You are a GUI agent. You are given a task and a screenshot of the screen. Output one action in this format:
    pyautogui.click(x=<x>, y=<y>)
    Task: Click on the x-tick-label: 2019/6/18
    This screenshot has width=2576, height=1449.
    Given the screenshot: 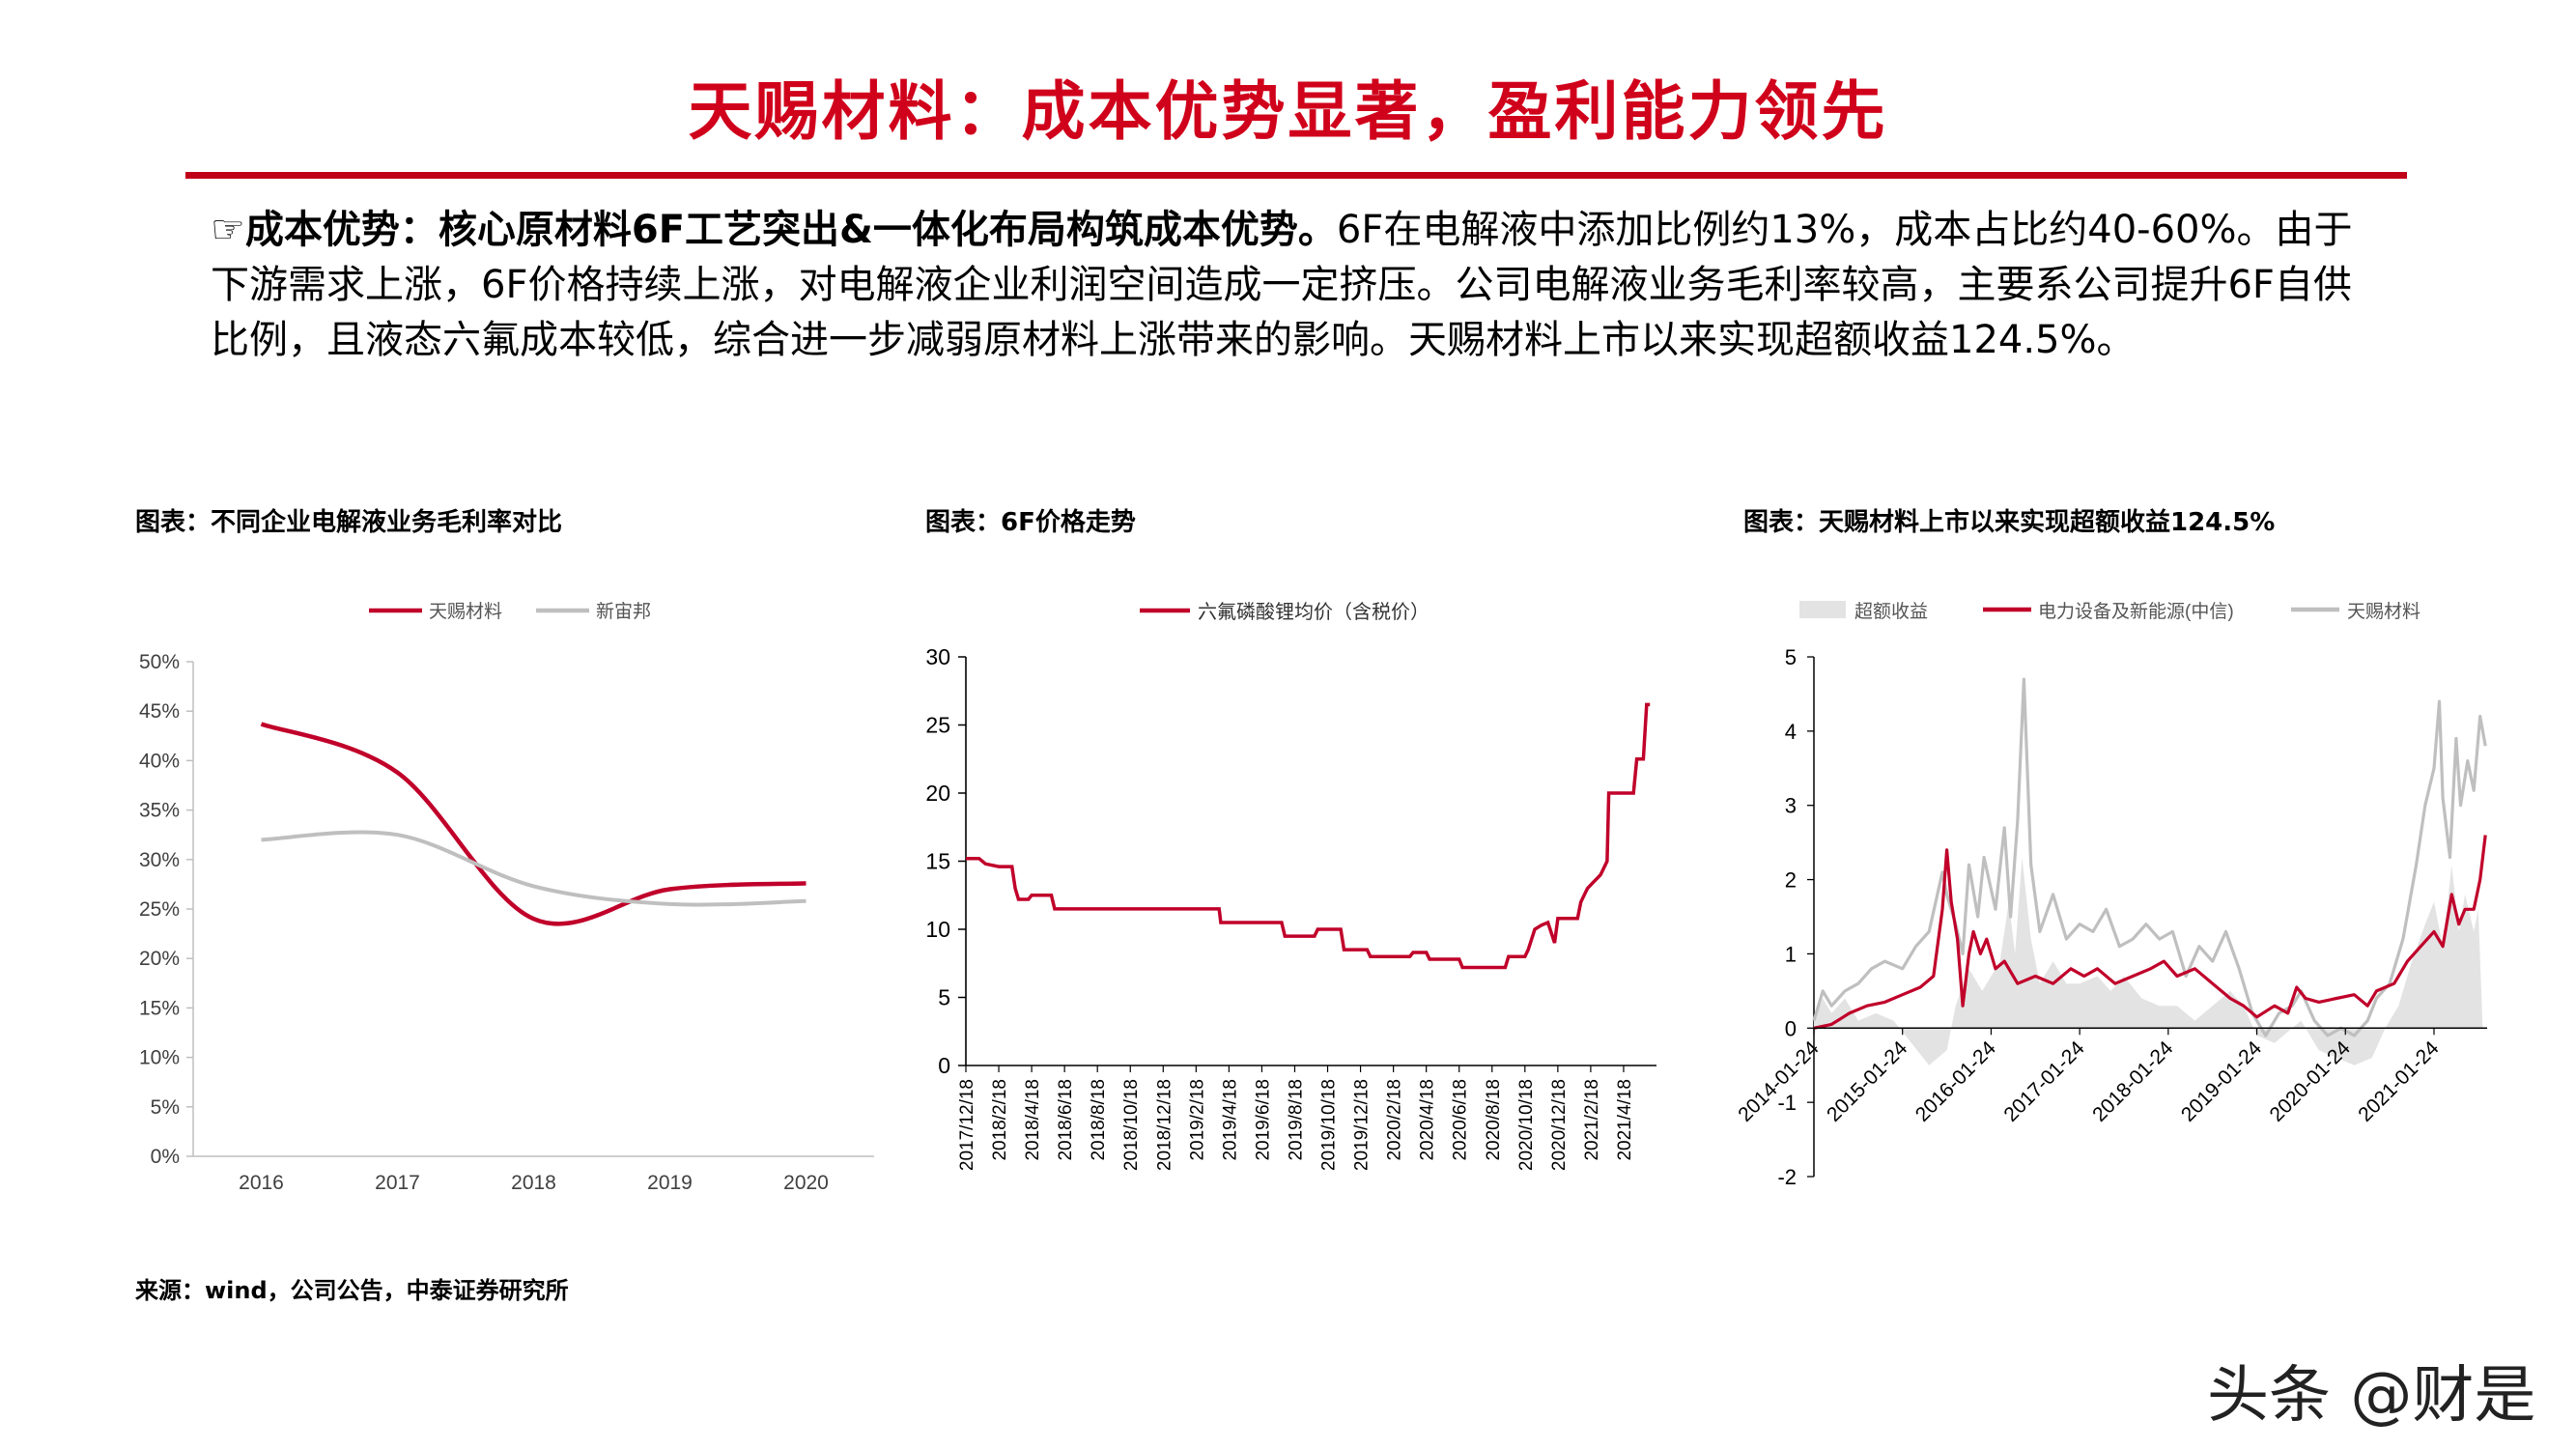 What is the action you would take?
    pyautogui.click(x=1263, y=1120)
    